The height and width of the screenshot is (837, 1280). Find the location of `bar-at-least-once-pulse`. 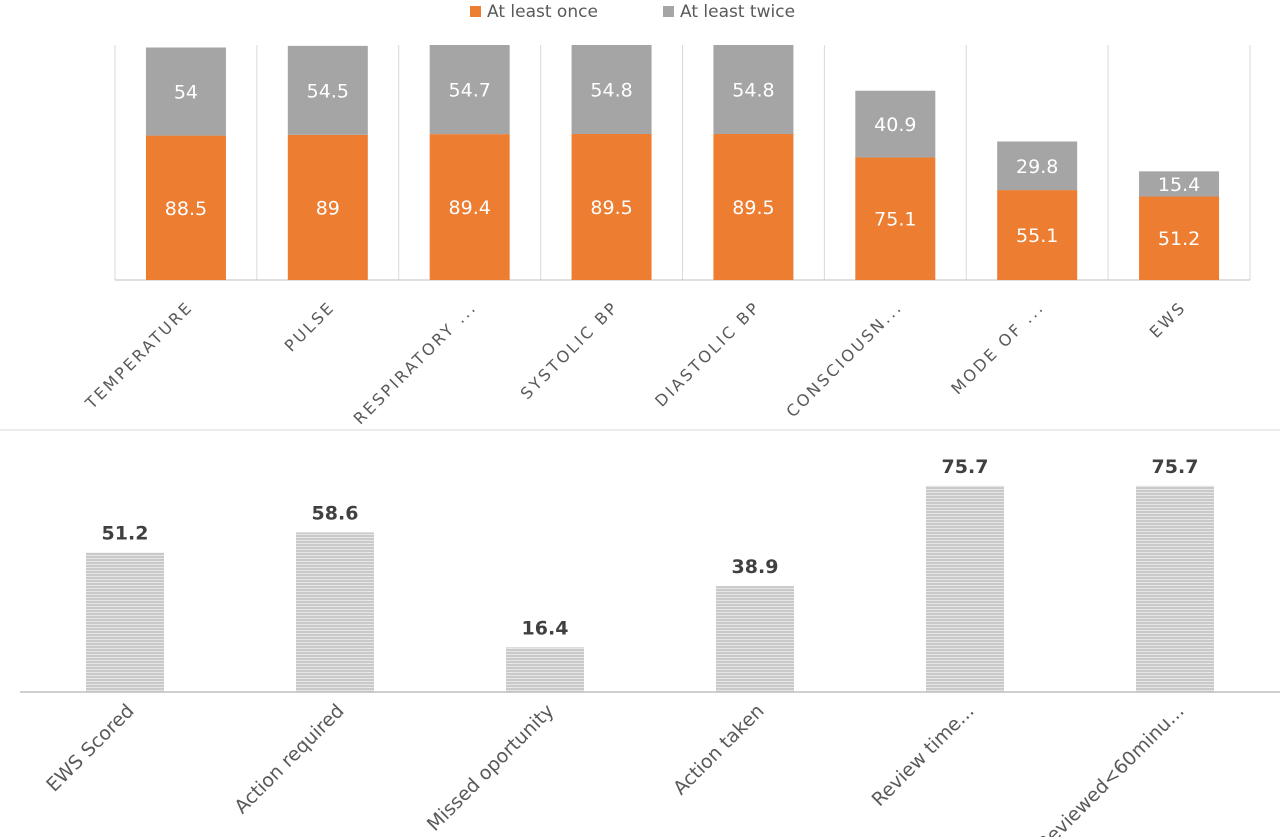

bar-at-least-once-pulse is located at coordinates (327, 207).